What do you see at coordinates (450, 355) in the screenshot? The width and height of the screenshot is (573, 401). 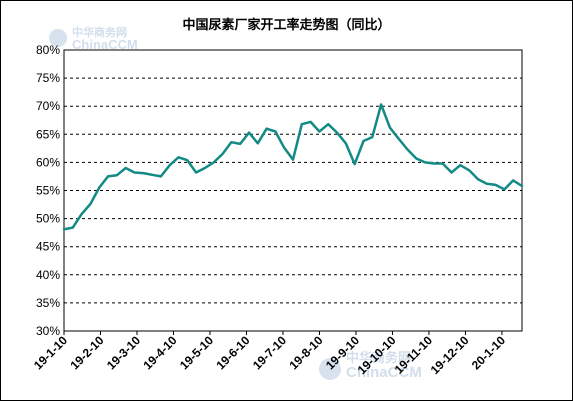 I see `x-tick-label: 19-12-10` at bounding box center [450, 355].